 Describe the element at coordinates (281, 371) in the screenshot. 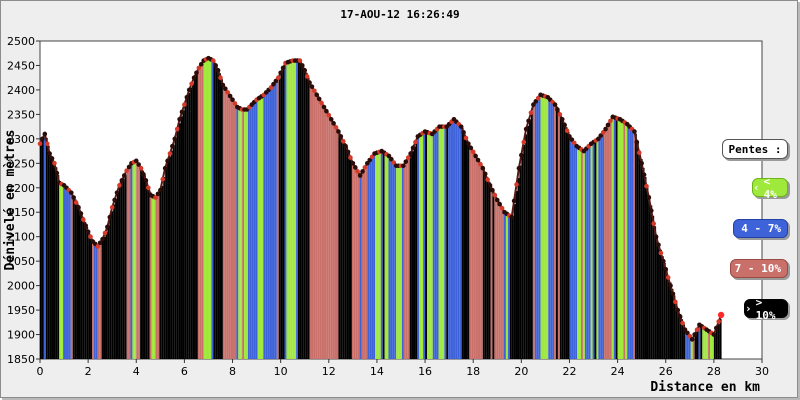

I see `x-tick-label: 10` at that location.